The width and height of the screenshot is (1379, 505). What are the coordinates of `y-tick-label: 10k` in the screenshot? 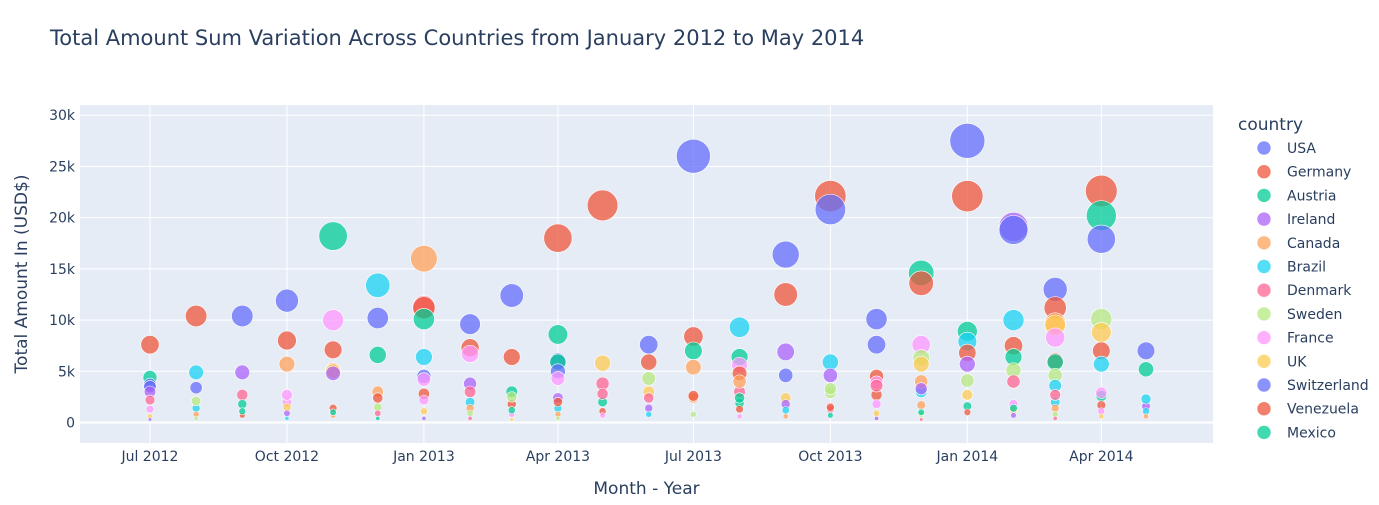 It's located at (62, 321).